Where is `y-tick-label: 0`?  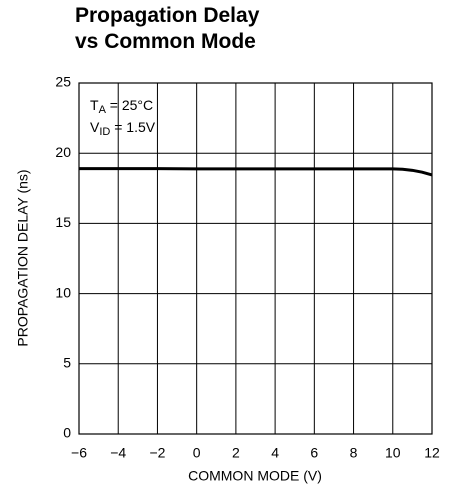
y-tick-label: 0 is located at coordinates (67, 433).